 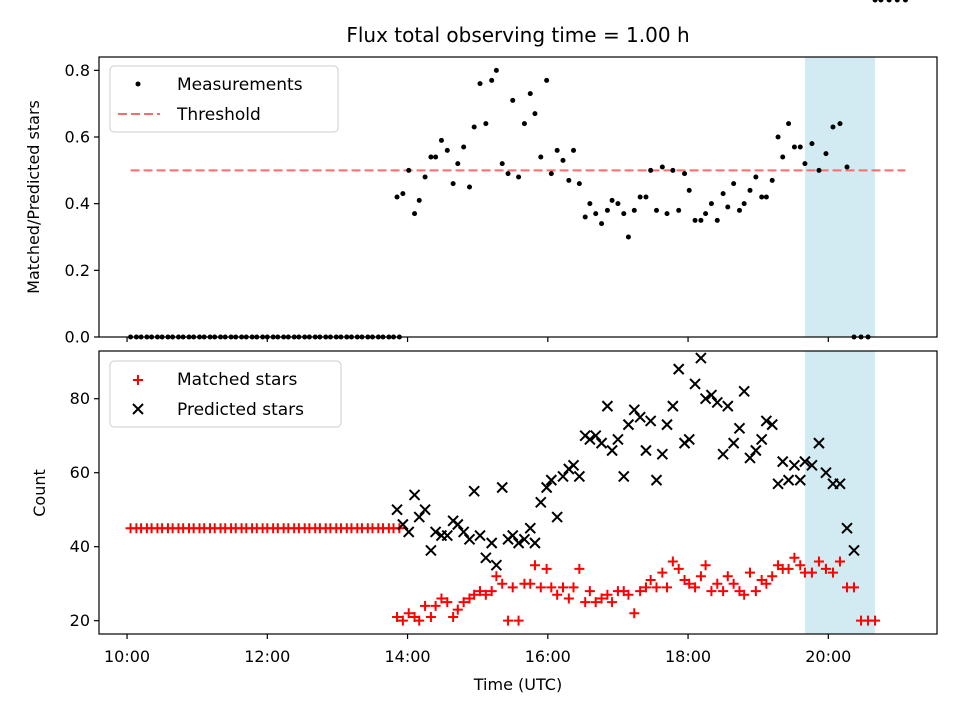 What do you see at coordinates (407, 656) in the screenshot?
I see `x-tick-label: 14:00` at bounding box center [407, 656].